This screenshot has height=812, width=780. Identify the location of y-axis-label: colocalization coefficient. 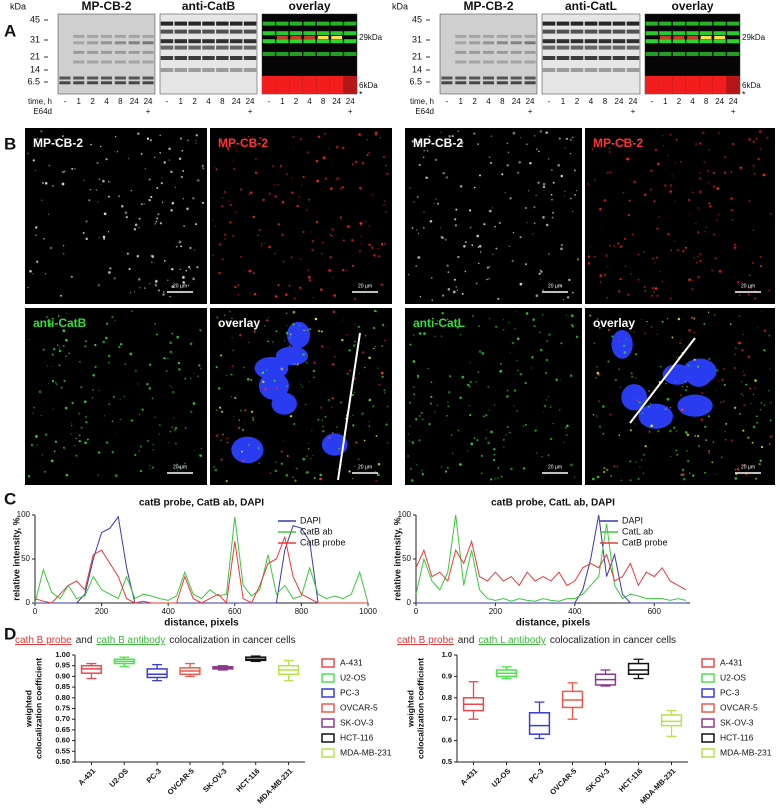
(38, 708).